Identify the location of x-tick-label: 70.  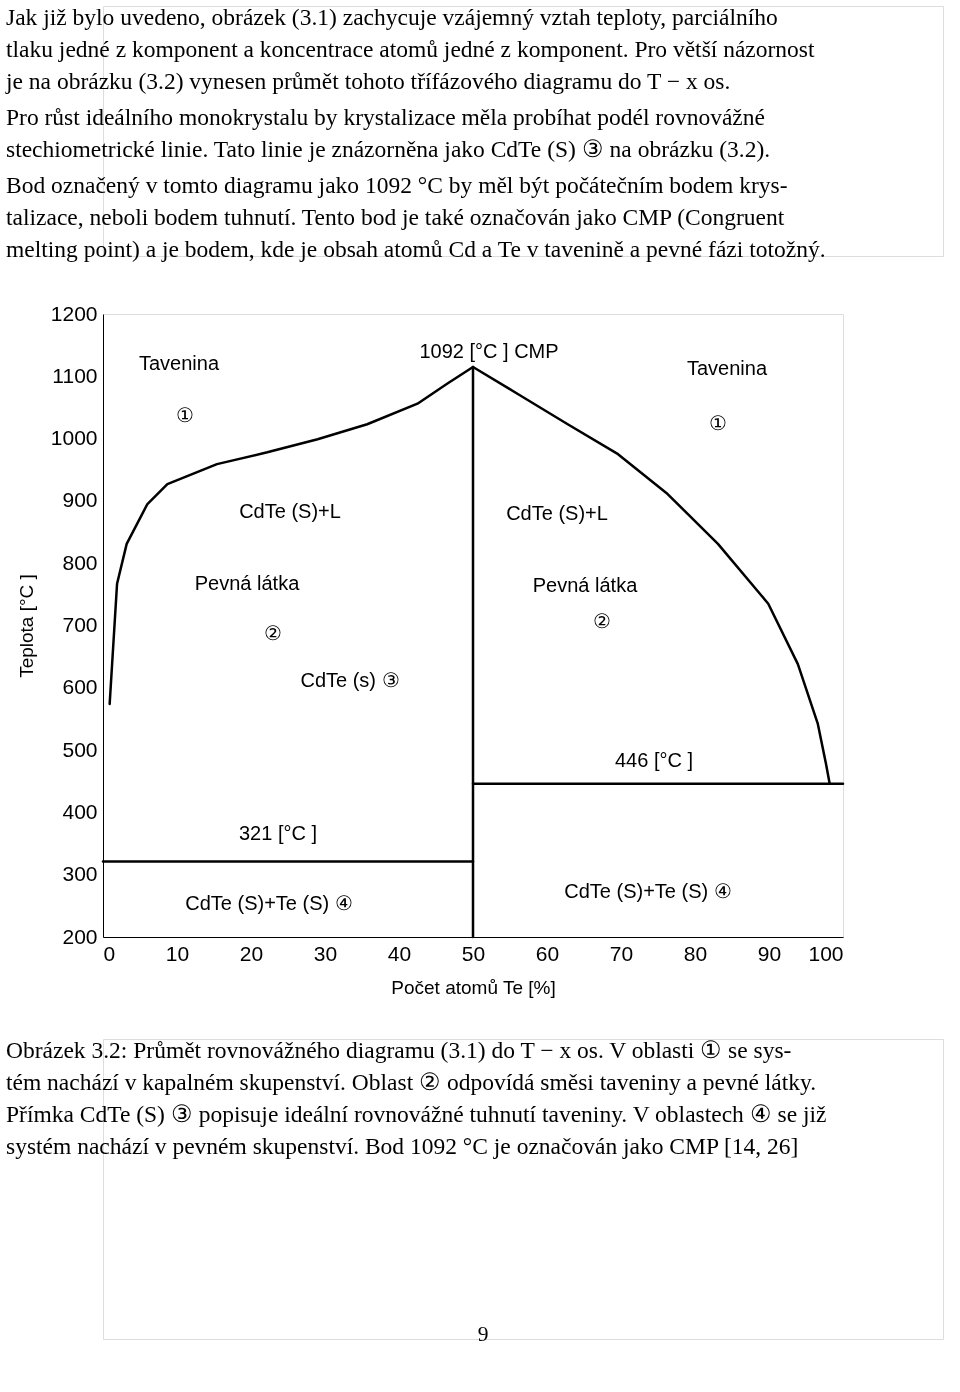
(621, 953).